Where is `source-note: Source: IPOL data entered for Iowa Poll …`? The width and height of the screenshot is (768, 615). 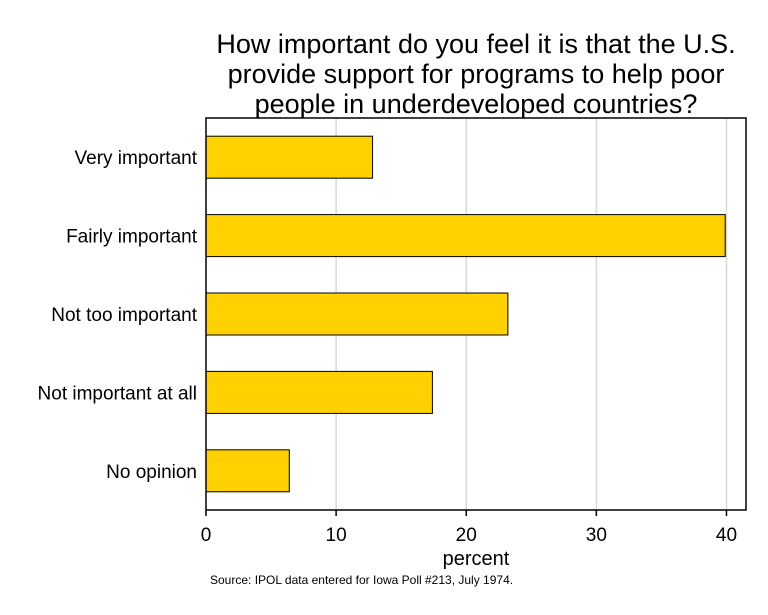 source-note: Source: IPOL data entered for Iowa Poll … is located at coordinates (361, 580).